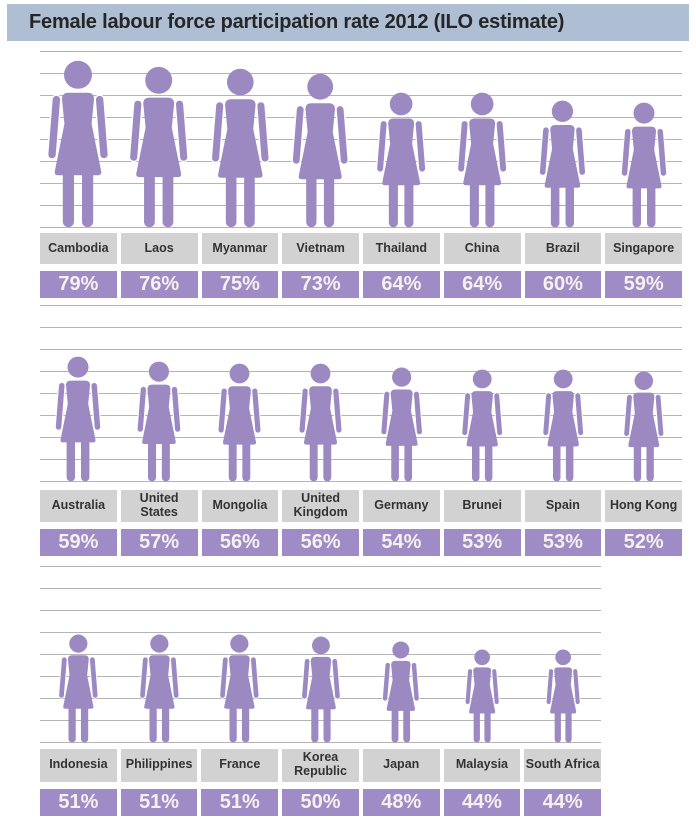 This screenshot has height=824, width=696. What do you see at coordinates (320, 765) in the screenshot?
I see `country-label: Korea Republic` at bounding box center [320, 765].